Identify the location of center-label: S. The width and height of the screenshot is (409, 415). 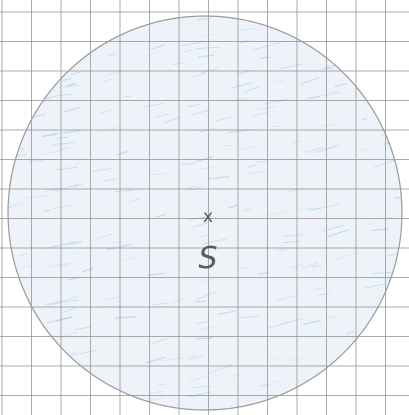
(207, 258).